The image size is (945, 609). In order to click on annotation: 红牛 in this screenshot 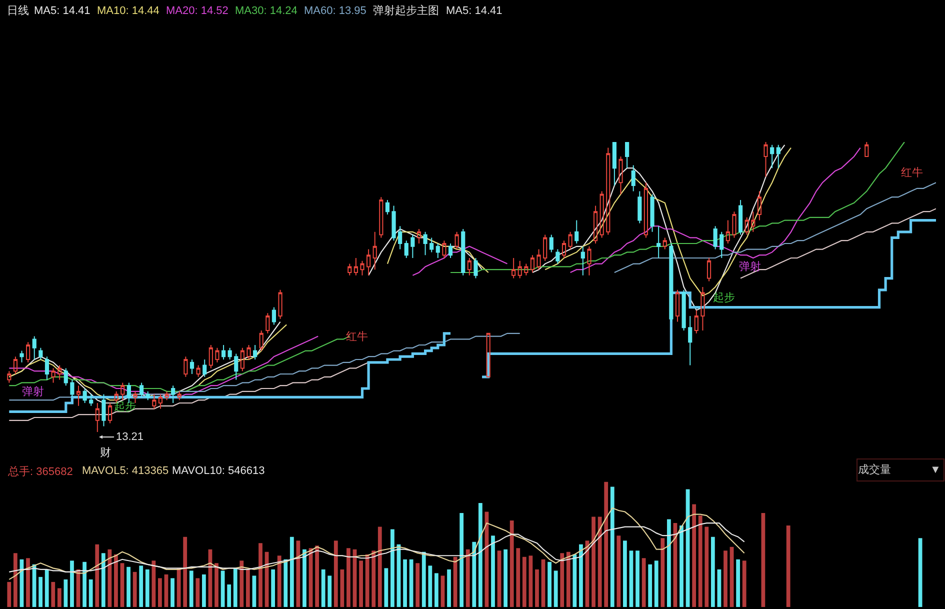, I will do `click(912, 172)`.